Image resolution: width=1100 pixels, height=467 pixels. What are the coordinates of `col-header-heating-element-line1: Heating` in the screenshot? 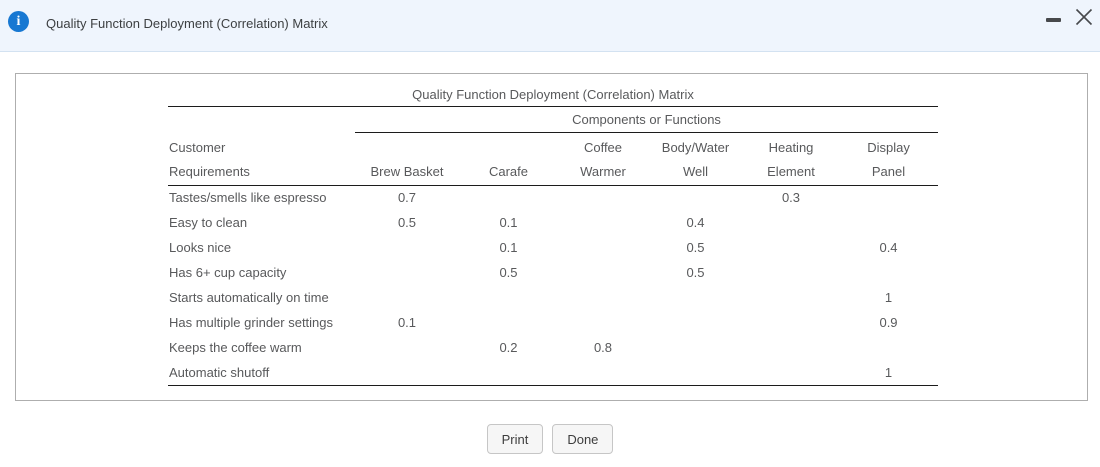 It's located at (791, 147).